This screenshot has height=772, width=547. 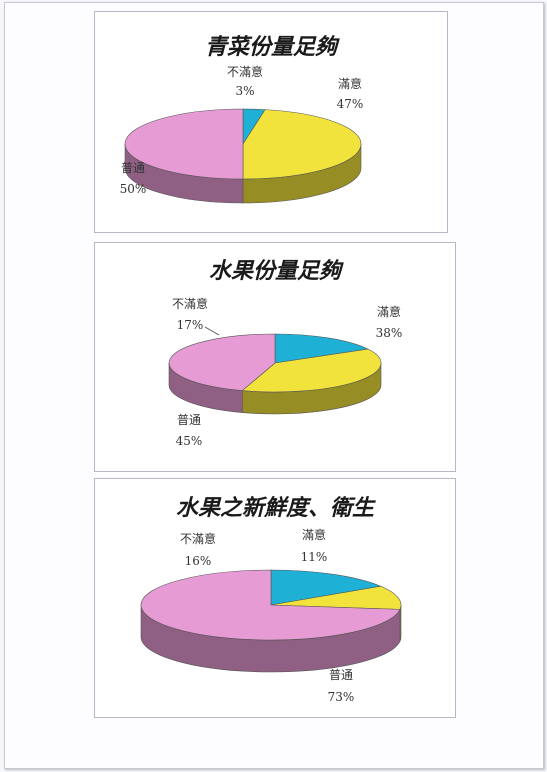 What do you see at coordinates (198, 561) in the screenshot?
I see `pct-dissatisfied: 16%` at bounding box center [198, 561].